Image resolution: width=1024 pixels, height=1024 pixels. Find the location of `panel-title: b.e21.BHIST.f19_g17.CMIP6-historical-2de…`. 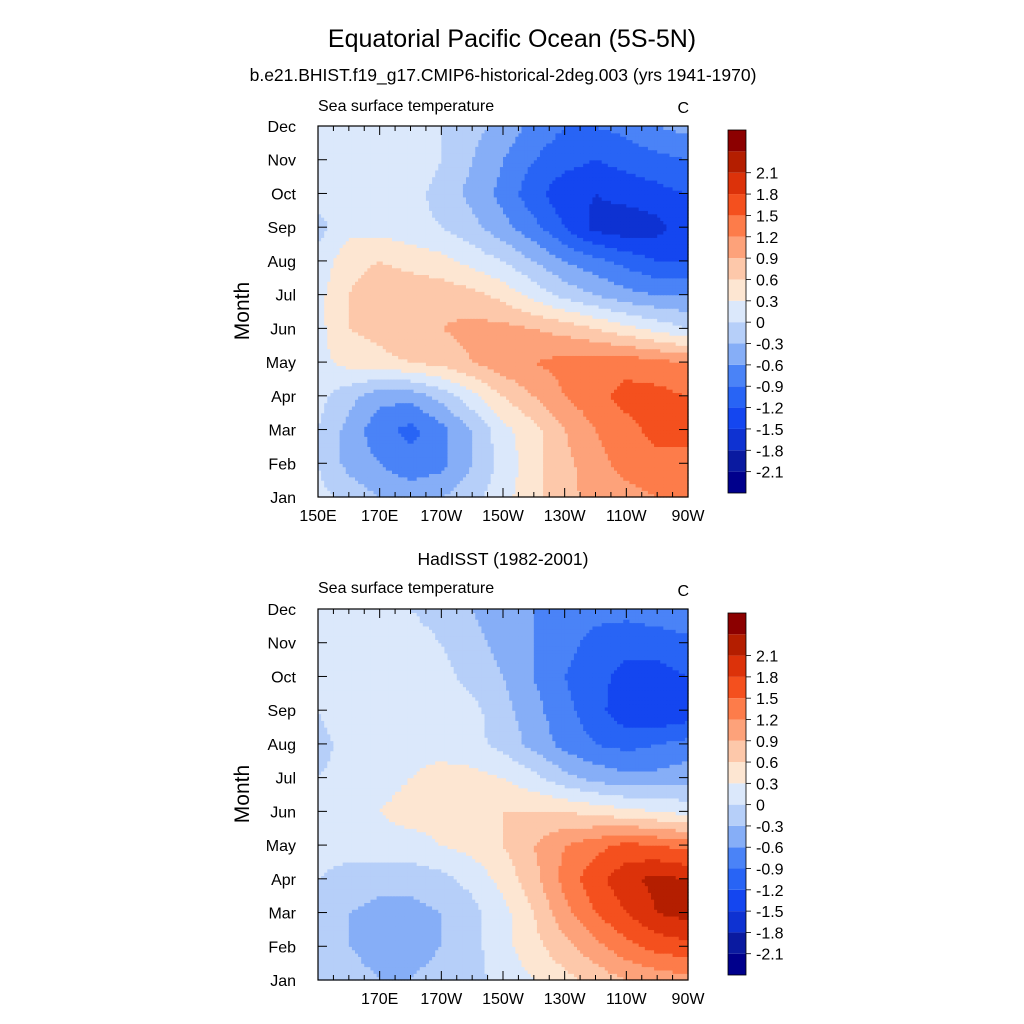

panel-title: b.e21.BHIST.f19_g17.CMIP6-historical-2de… is located at coordinates (503, 75).